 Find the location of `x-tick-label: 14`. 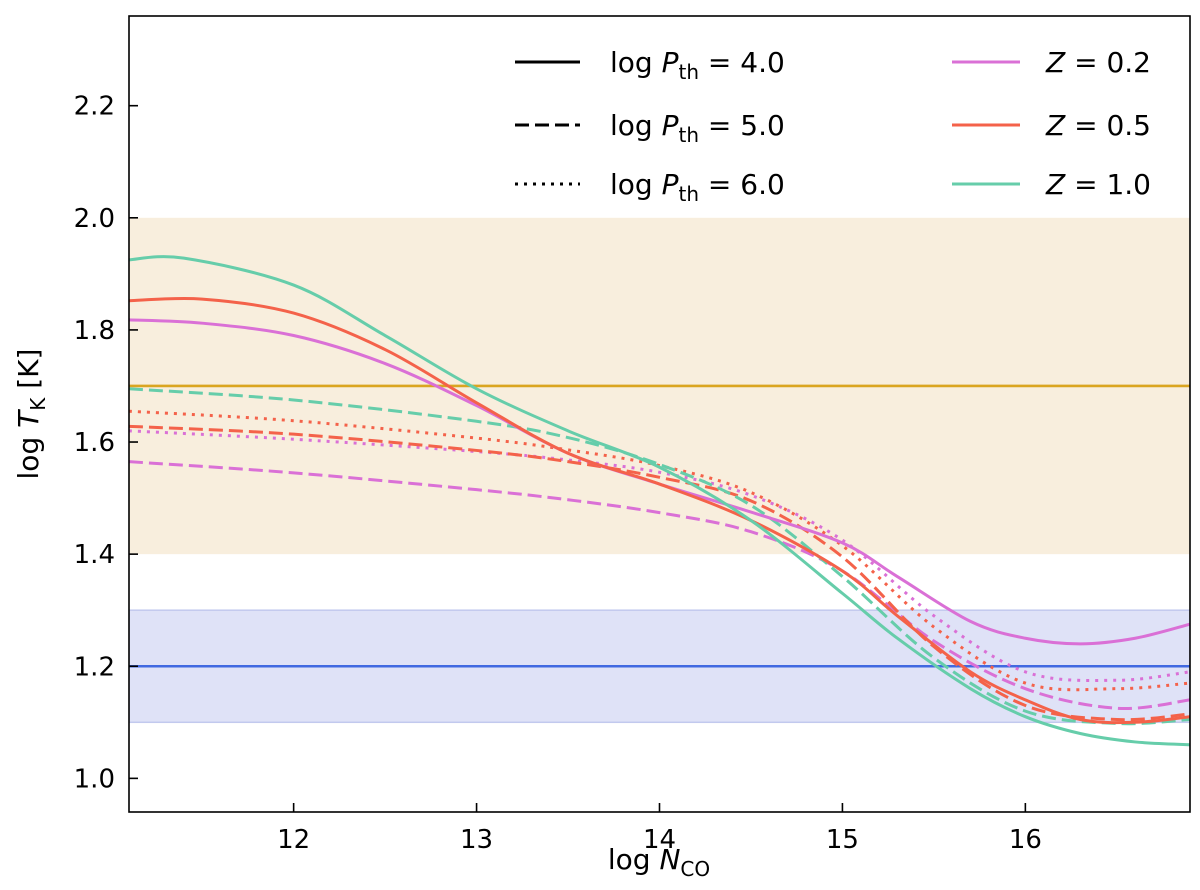

x-tick-label: 14 is located at coordinates (659, 840).